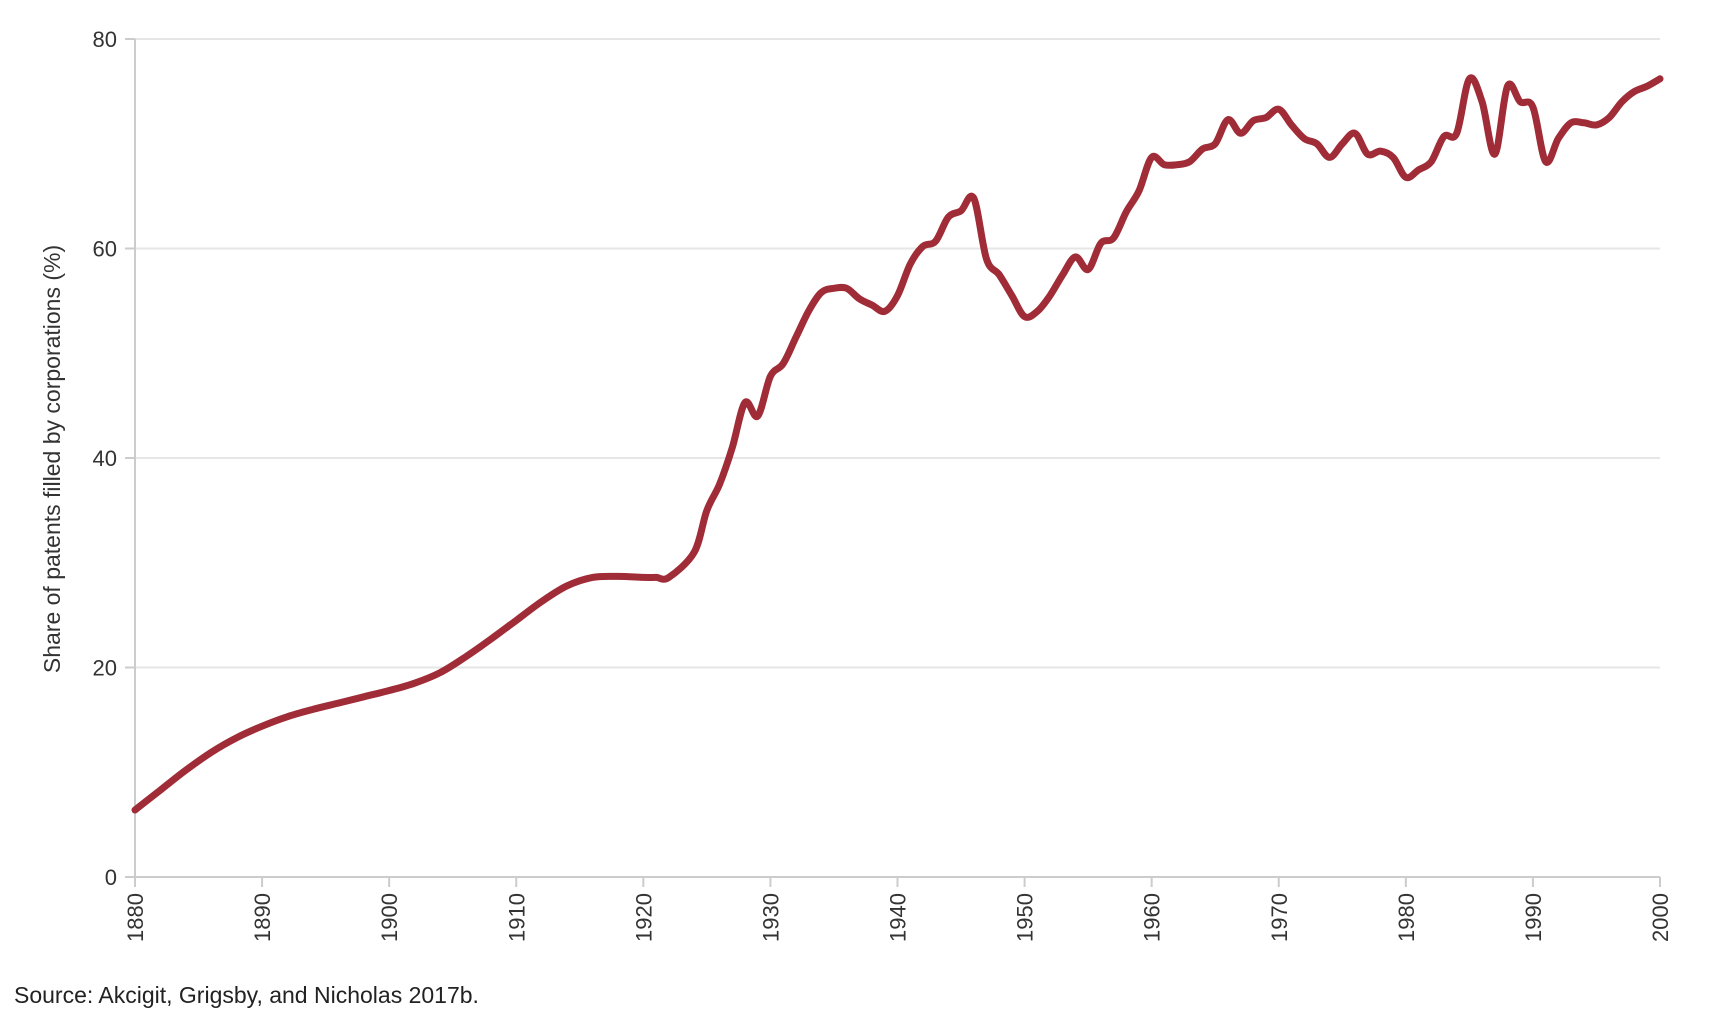  I want to click on x-tick-label-1900: 1900, so click(389, 917).